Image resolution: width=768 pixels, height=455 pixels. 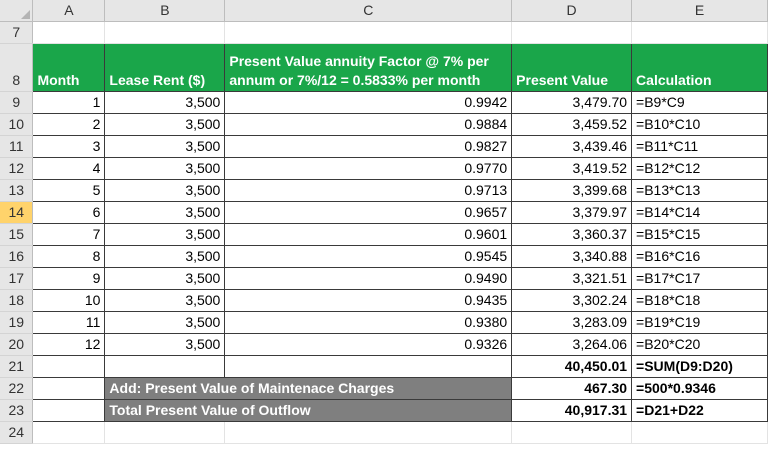 I want to click on total-outflow-label: Total Present Value of Outflow, so click(x=308, y=410).